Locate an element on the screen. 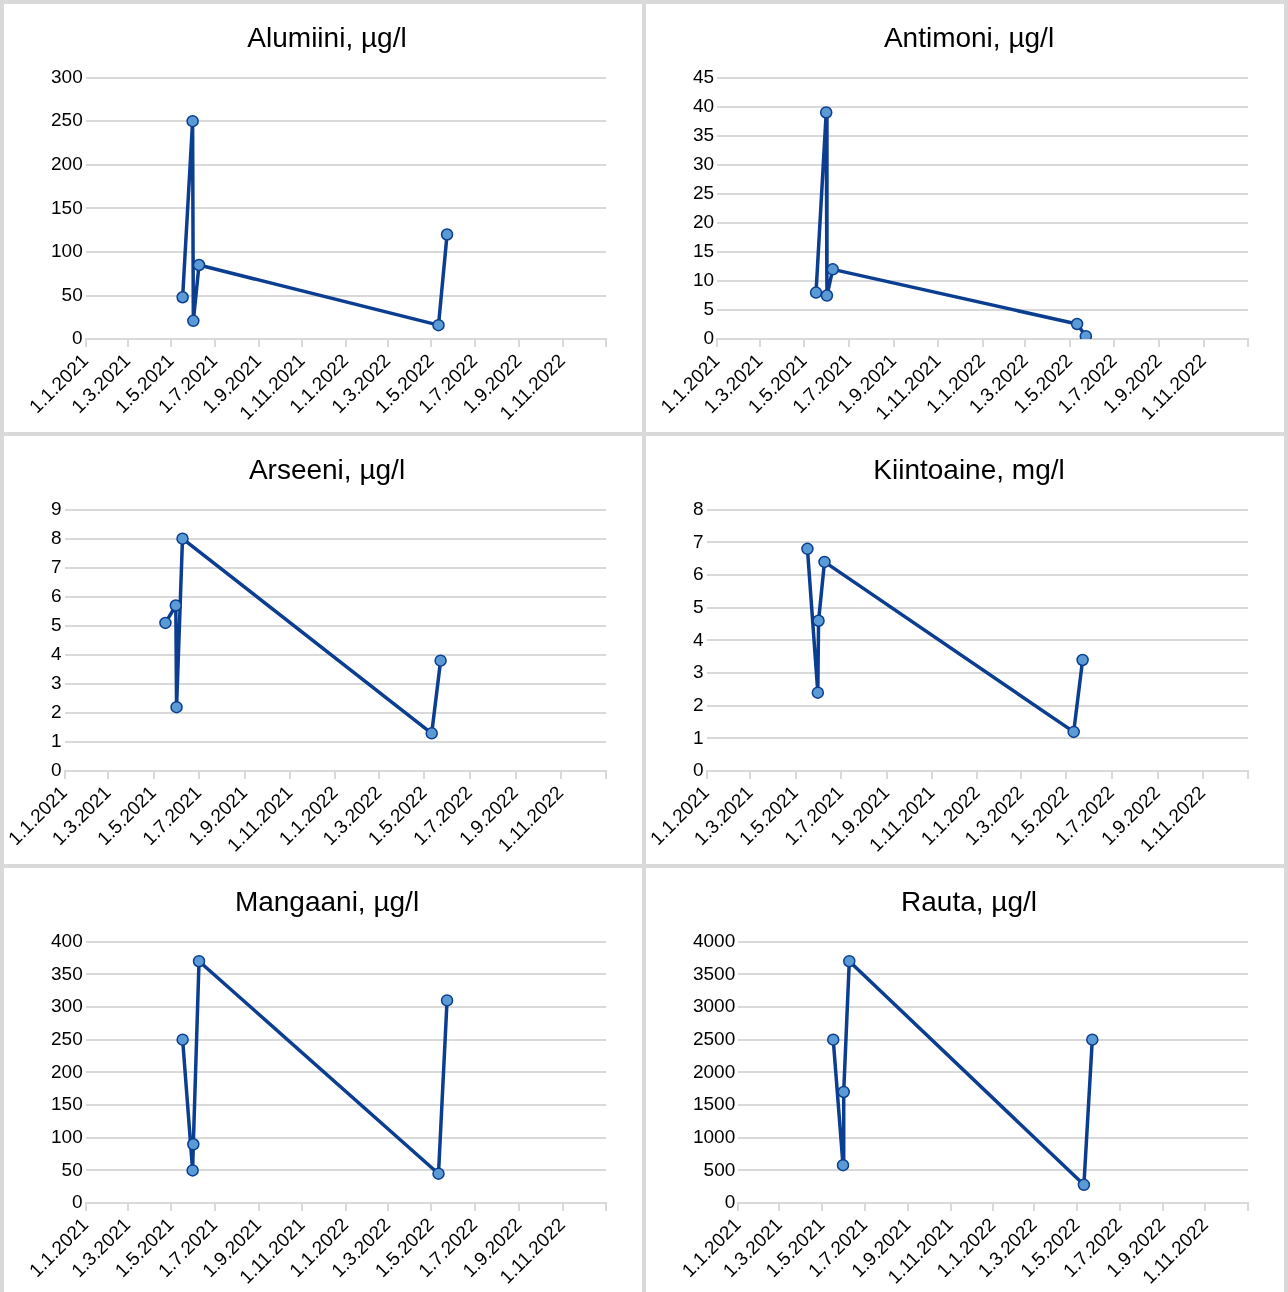  y-tick-label: 45 is located at coordinates (703, 76).